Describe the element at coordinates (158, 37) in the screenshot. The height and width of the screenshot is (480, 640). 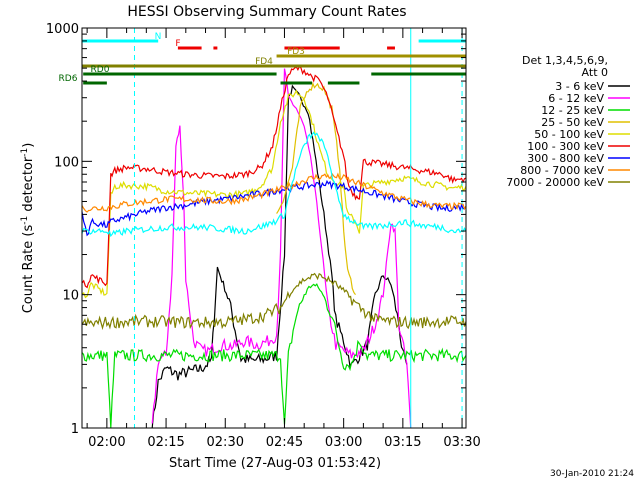
I see `flag-label-n: N` at that location.